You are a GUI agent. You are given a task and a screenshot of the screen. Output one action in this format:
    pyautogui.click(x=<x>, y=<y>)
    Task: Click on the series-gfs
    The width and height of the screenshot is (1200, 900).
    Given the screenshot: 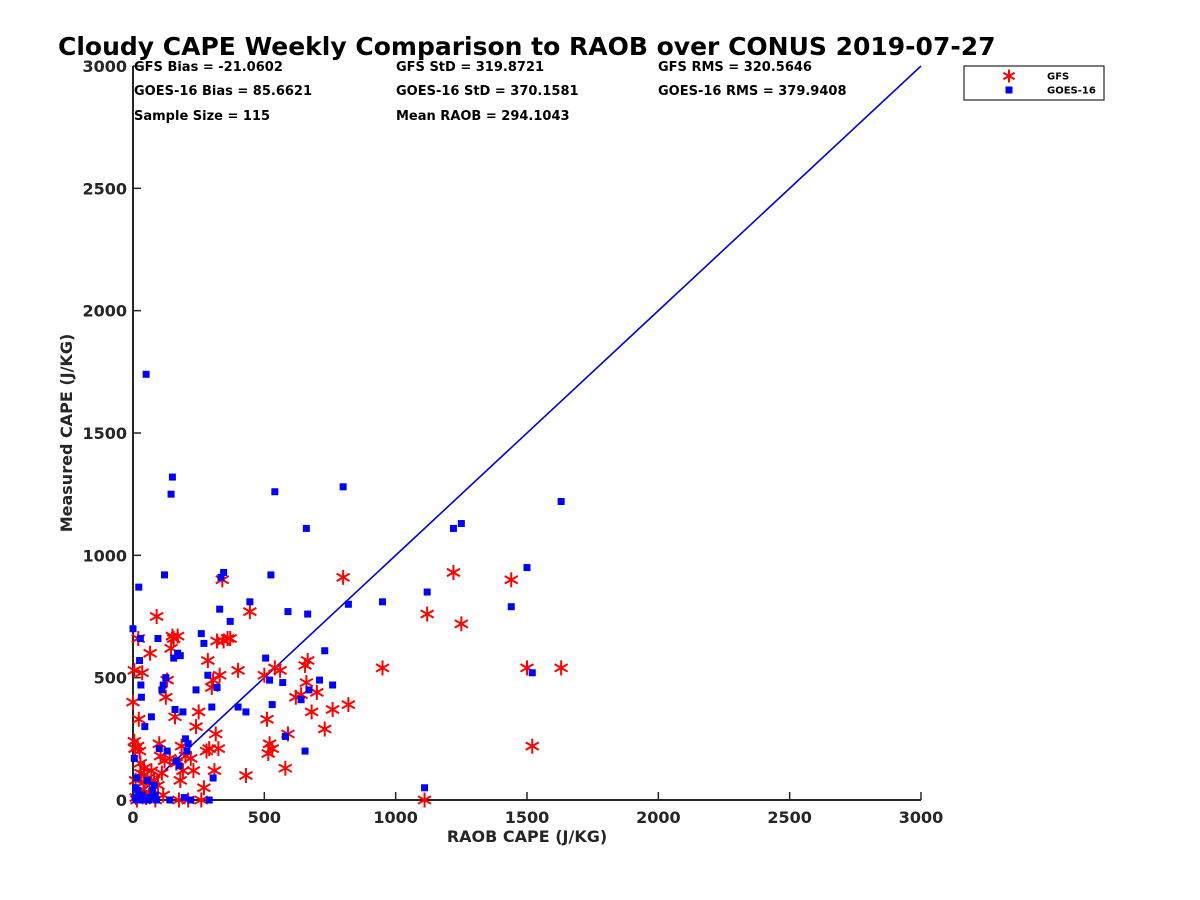 What is the action you would take?
    pyautogui.click(x=347, y=686)
    